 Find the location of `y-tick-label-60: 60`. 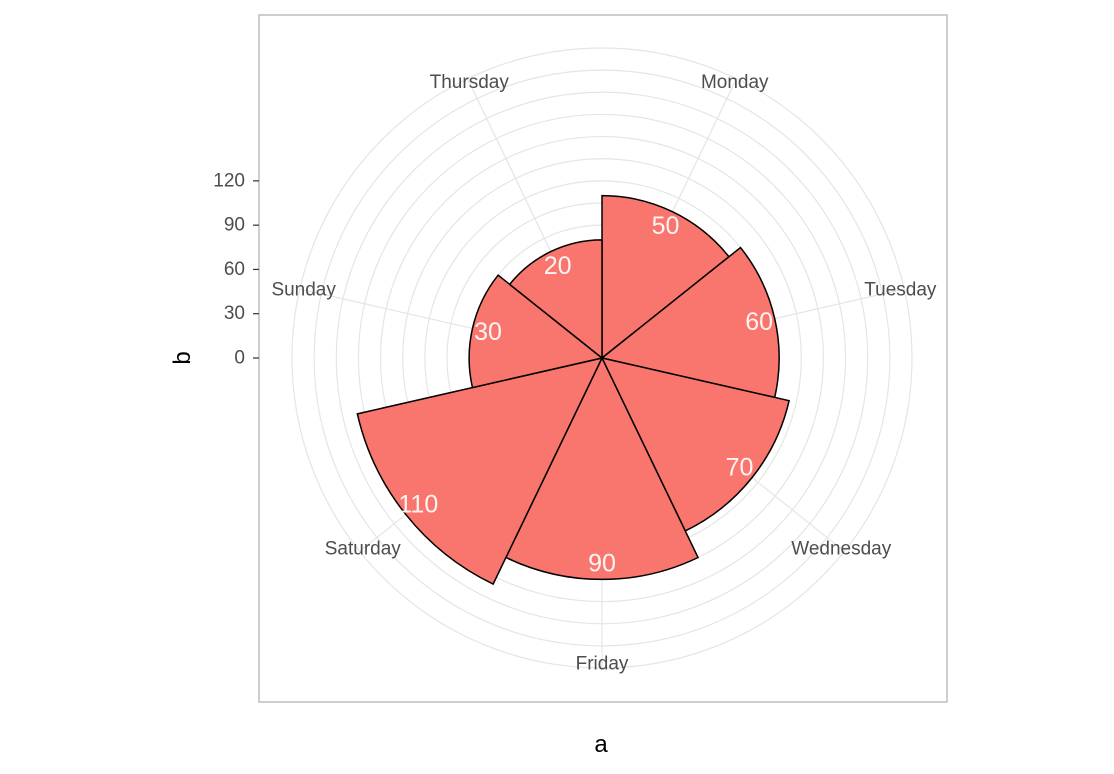

y-tick-label-60: 60 is located at coordinates (234, 269).